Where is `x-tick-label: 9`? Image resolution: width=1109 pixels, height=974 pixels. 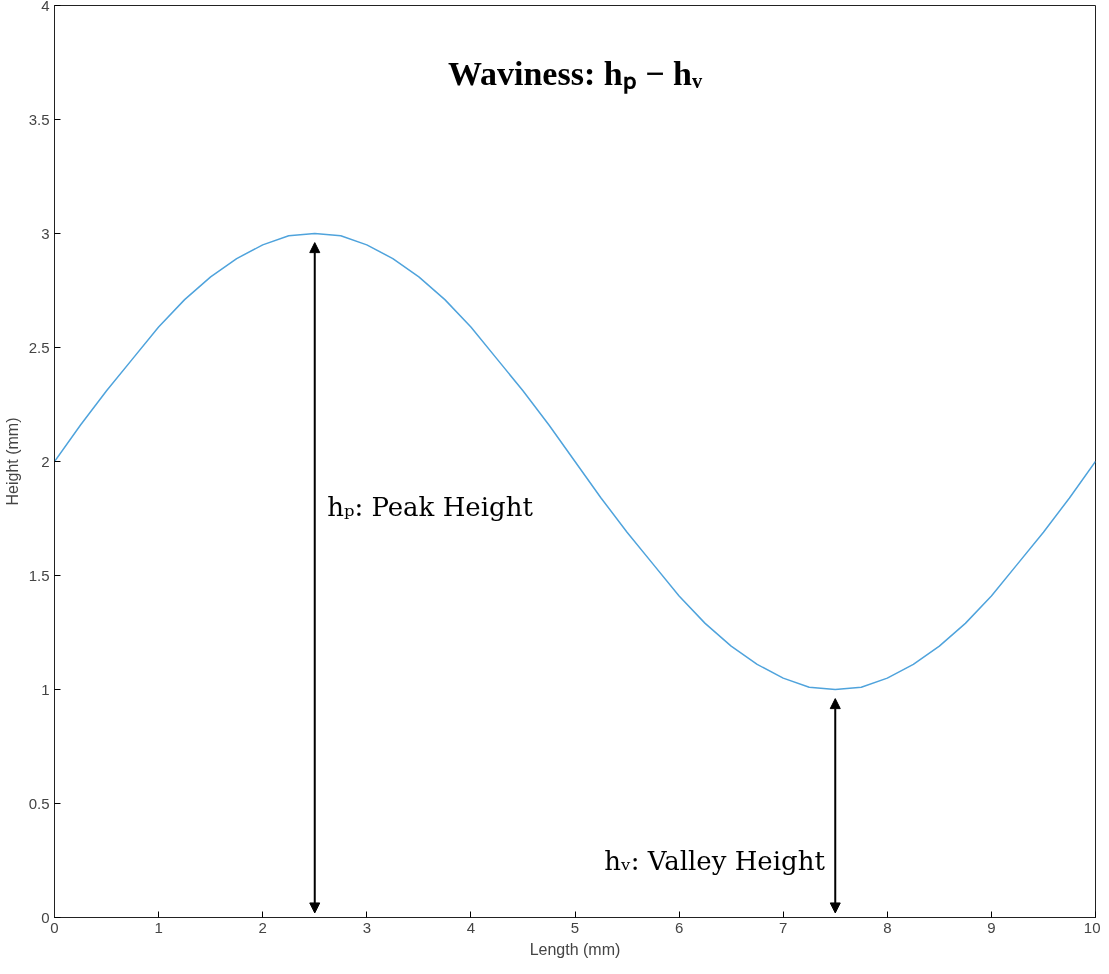
x-tick-label: 9 is located at coordinates (991, 927).